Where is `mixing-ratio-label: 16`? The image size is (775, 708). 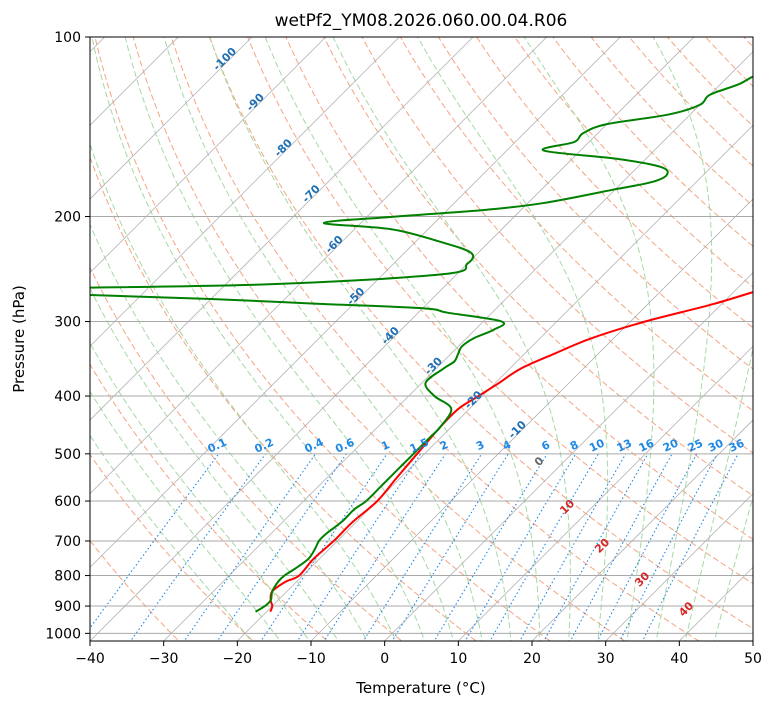
mixing-ratio-label: 16 is located at coordinates (647, 445).